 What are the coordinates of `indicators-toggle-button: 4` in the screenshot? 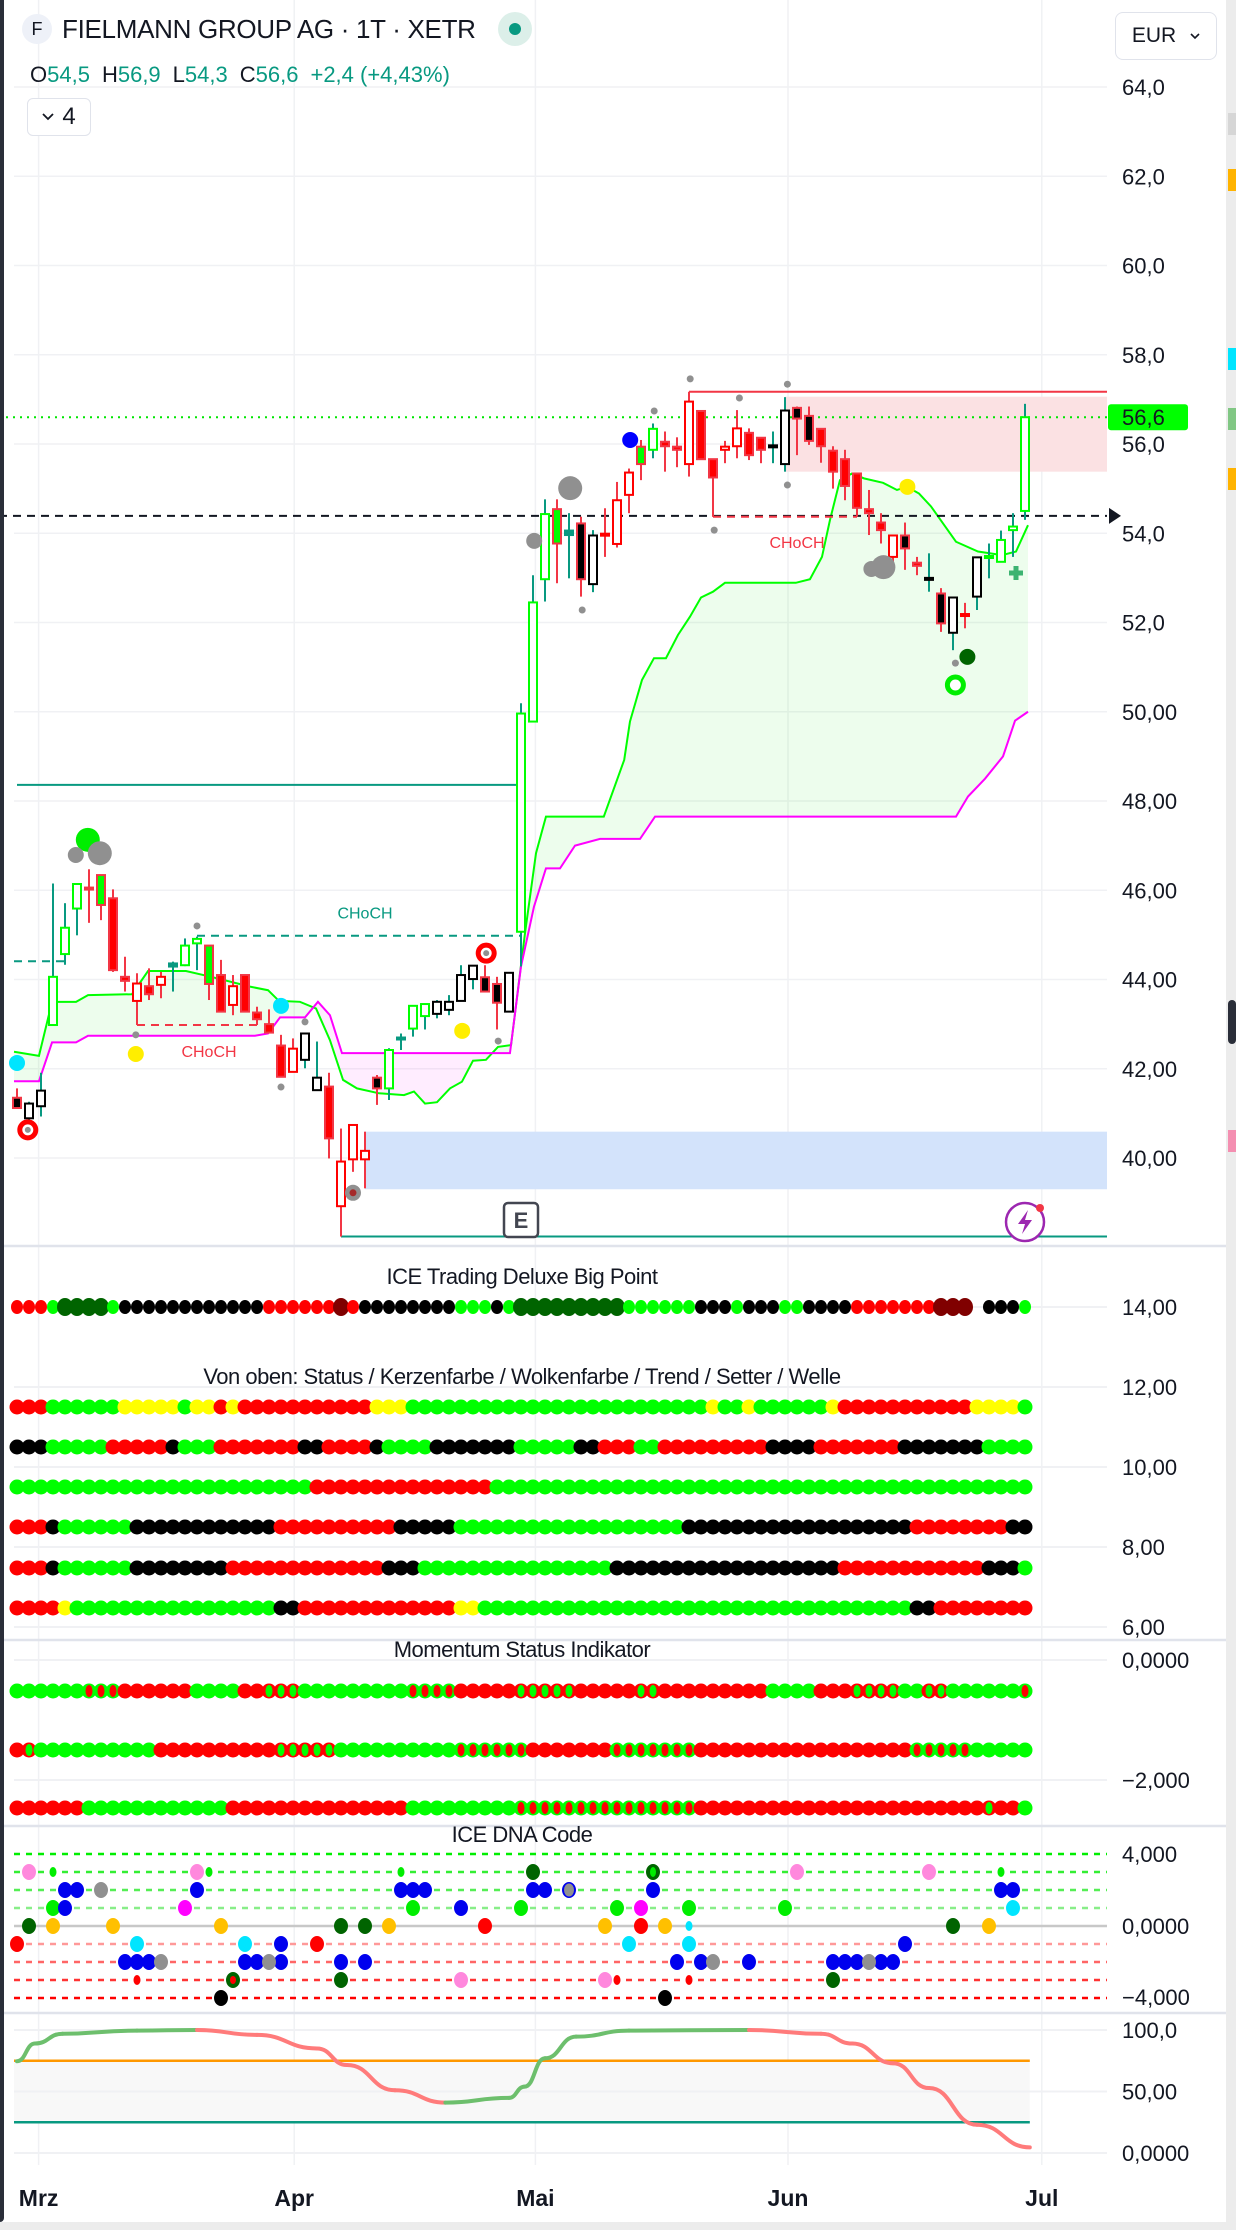 It's located at (59, 117).